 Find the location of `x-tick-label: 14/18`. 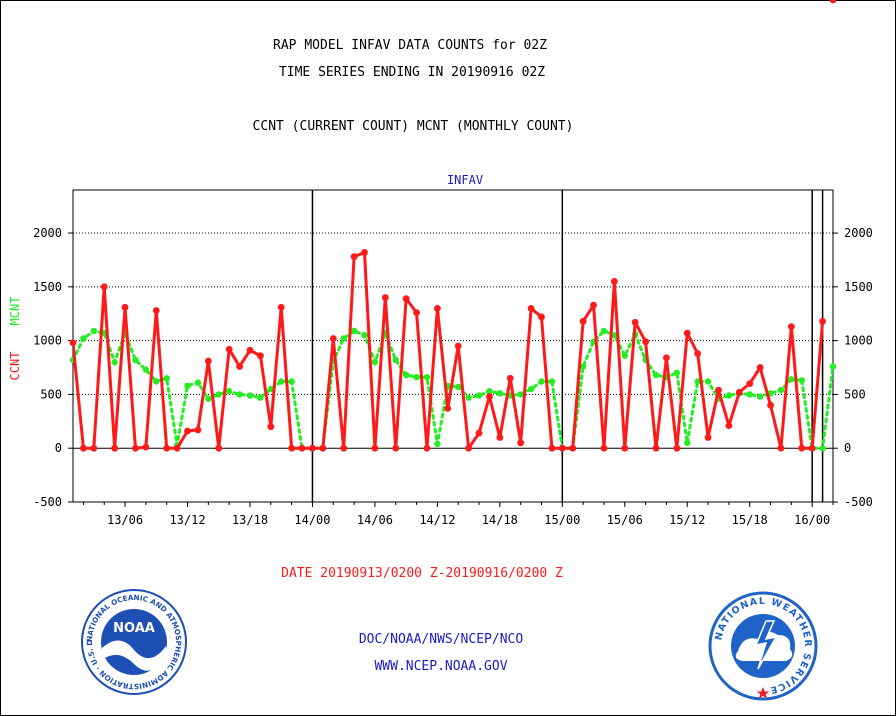

x-tick-label: 14/18 is located at coordinates (500, 520).